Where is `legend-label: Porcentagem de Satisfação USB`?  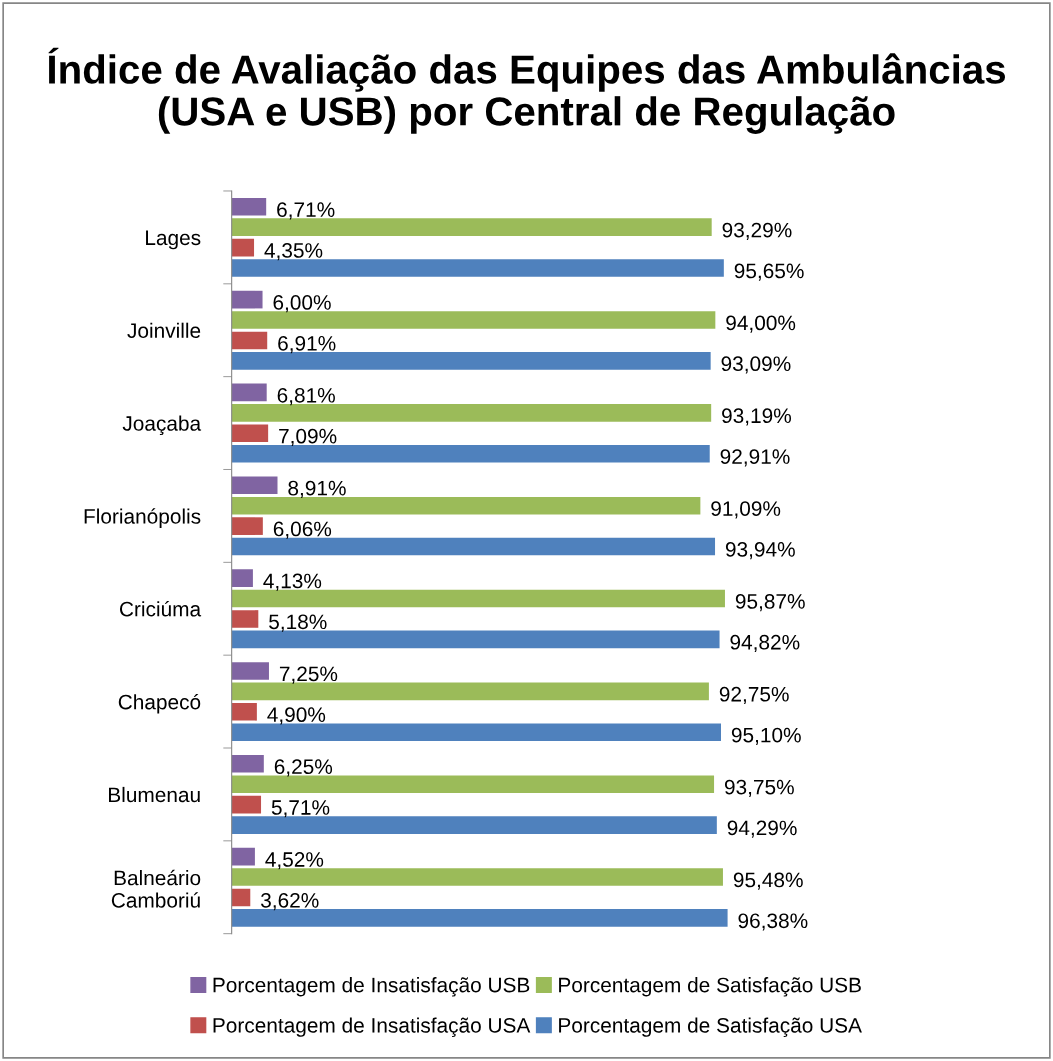 legend-label: Porcentagem de Satisfação USB is located at coordinates (710, 987).